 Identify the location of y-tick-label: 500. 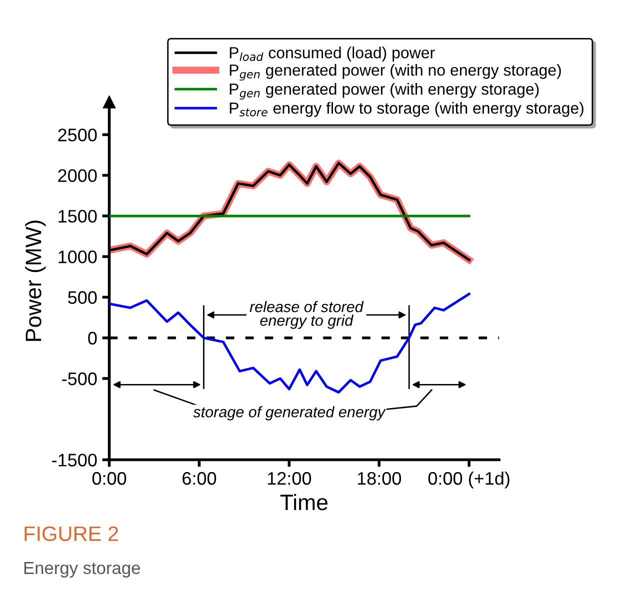
(82, 297).